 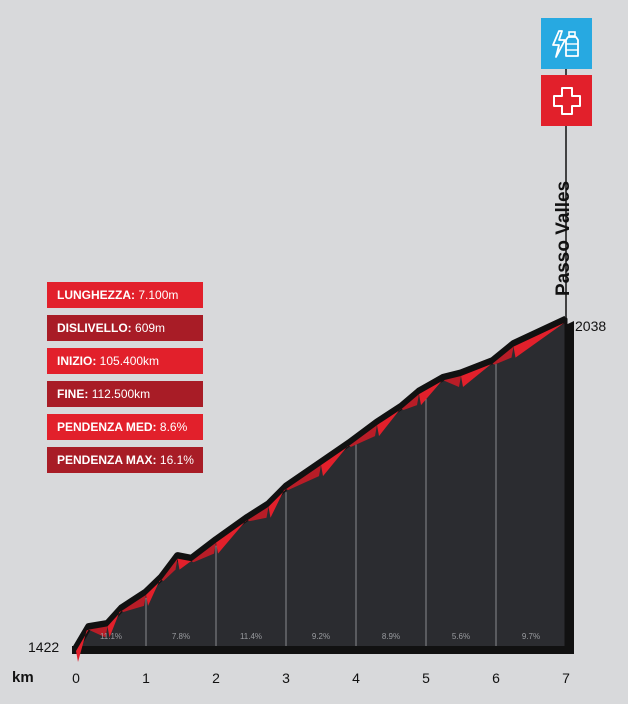 What do you see at coordinates (125, 427) in the screenshot?
I see `stat-avg-gradient: PENDENZA MED: 8.6%` at bounding box center [125, 427].